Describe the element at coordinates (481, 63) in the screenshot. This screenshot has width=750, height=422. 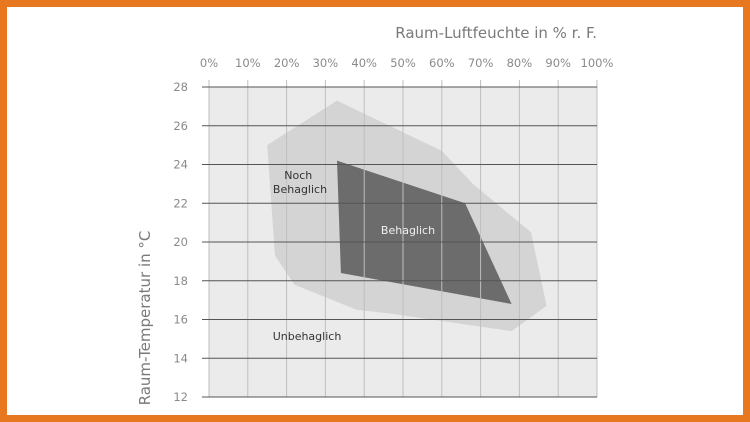
I see `x-tick-label: 70%` at that location.